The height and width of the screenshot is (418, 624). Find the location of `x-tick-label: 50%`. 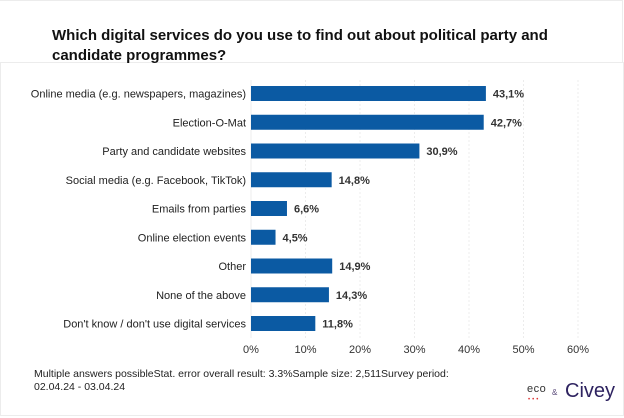

x-tick-label: 50% is located at coordinates (523, 350).